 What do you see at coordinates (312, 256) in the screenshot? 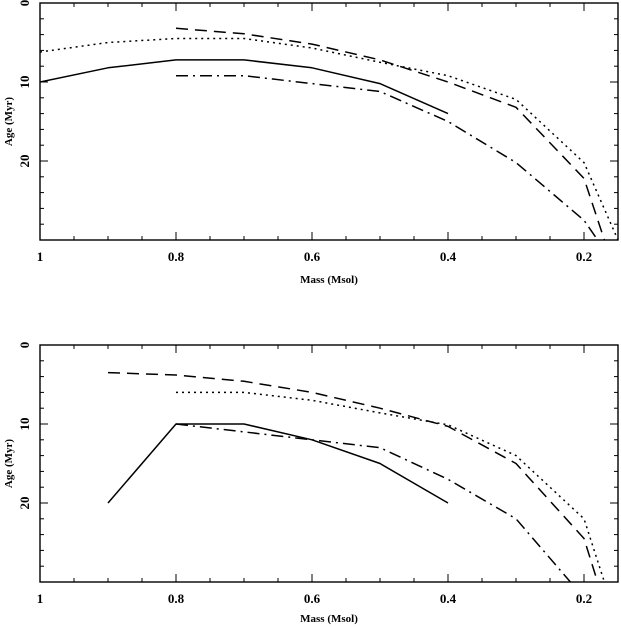
I see `chart-0-x-tick-label: 0.6` at bounding box center [312, 256].